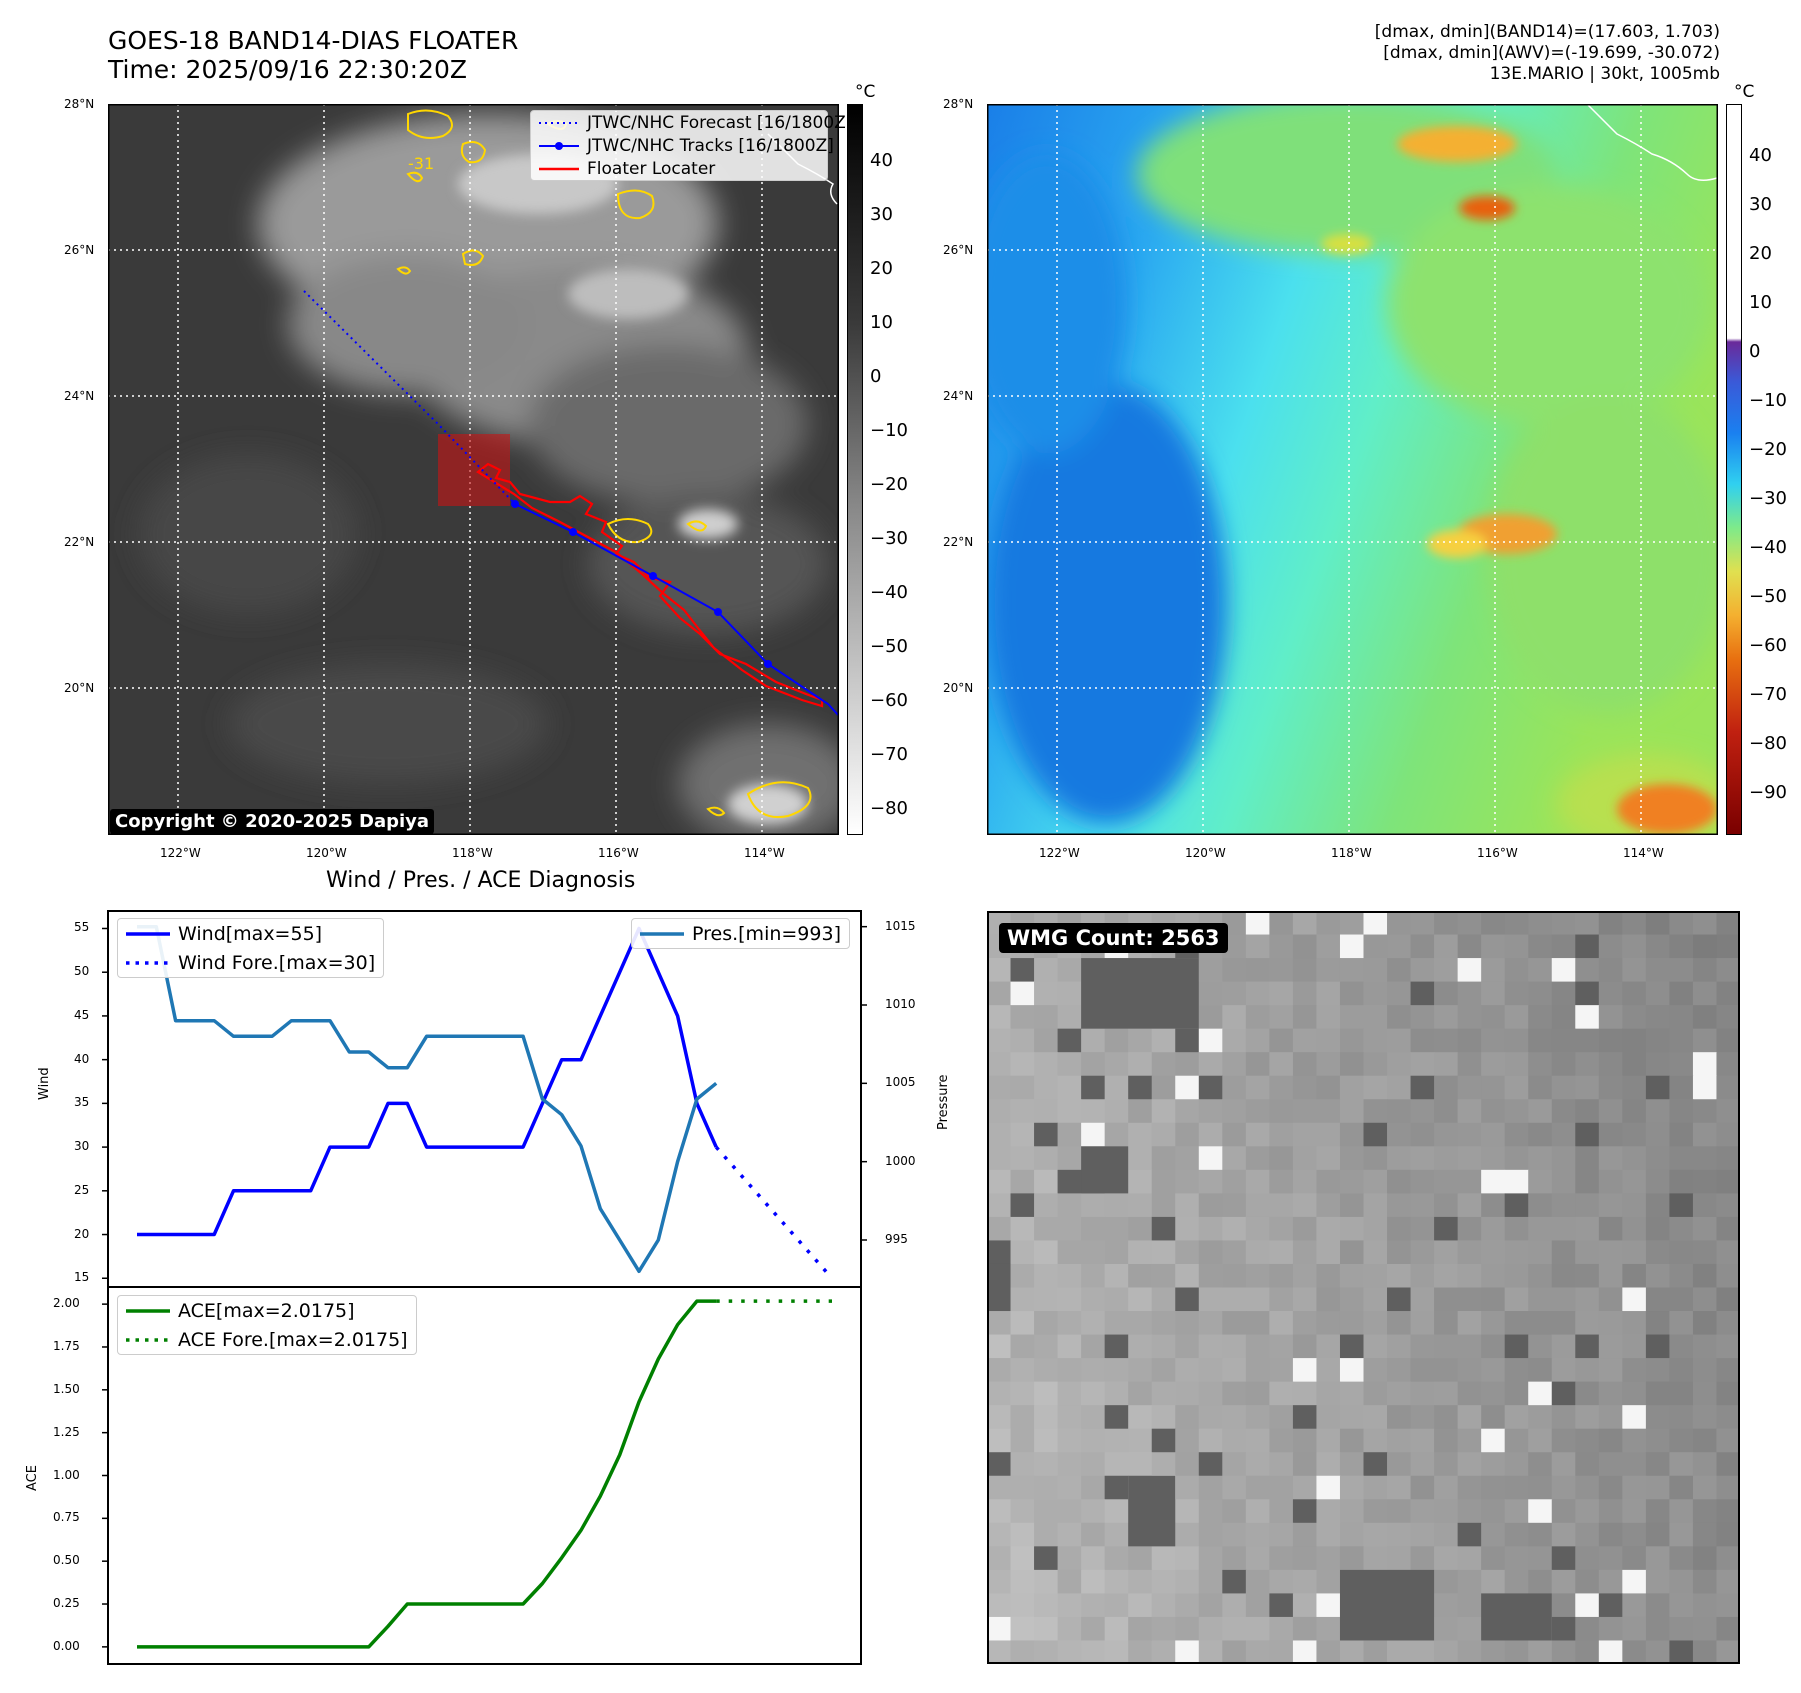  What do you see at coordinates (1760, 155) in the screenshot?
I see `wv-cb-40: 40` at bounding box center [1760, 155].